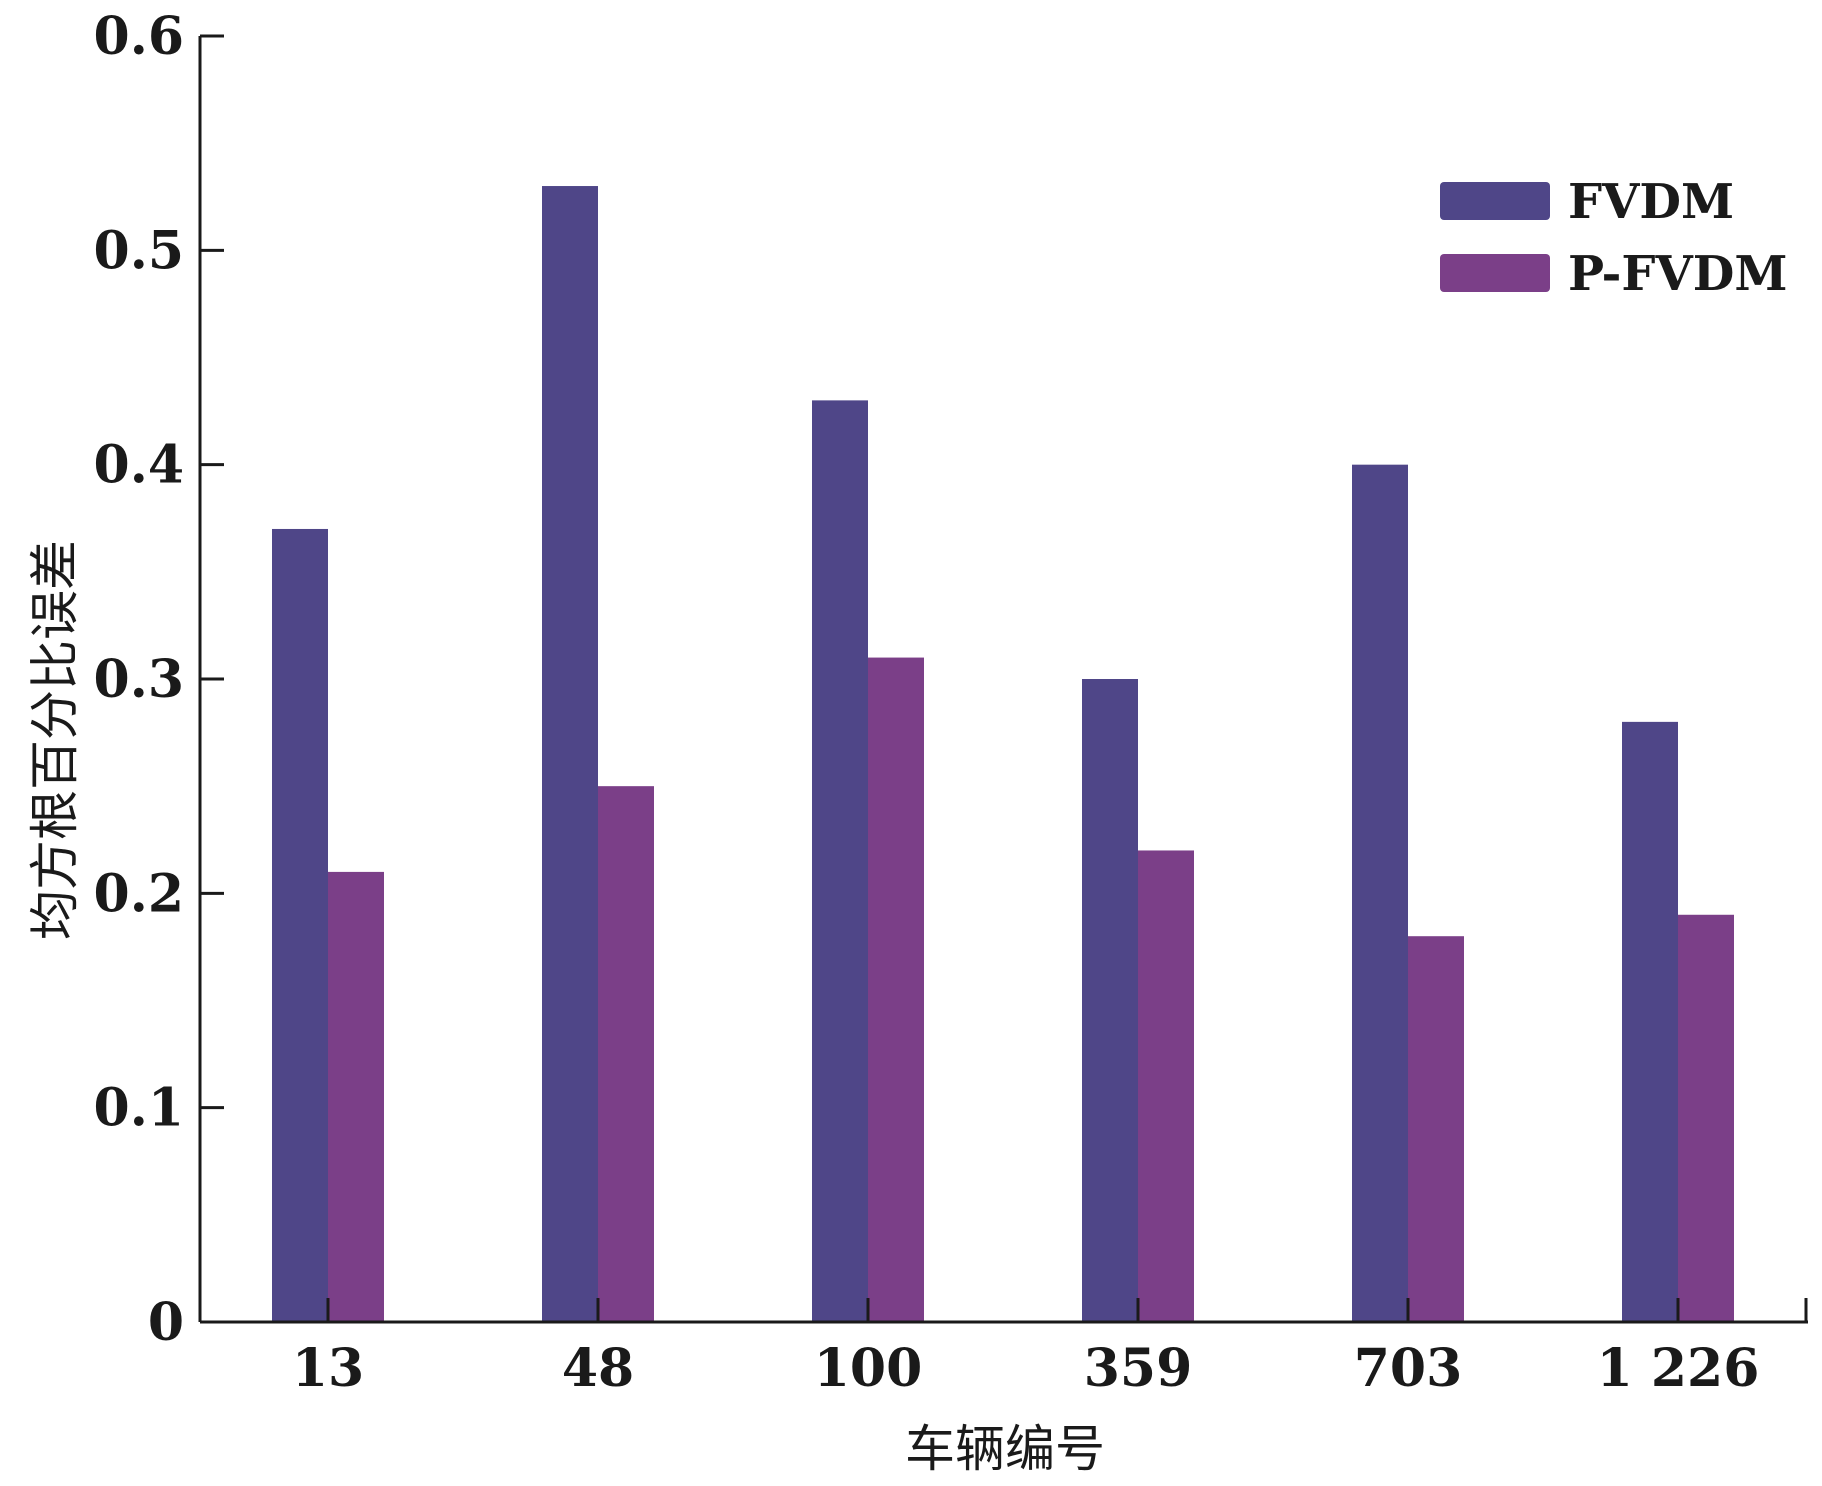 This screenshot has width=1822, height=1486. I want to click on y-tick-label: 0.3, so click(139, 679).